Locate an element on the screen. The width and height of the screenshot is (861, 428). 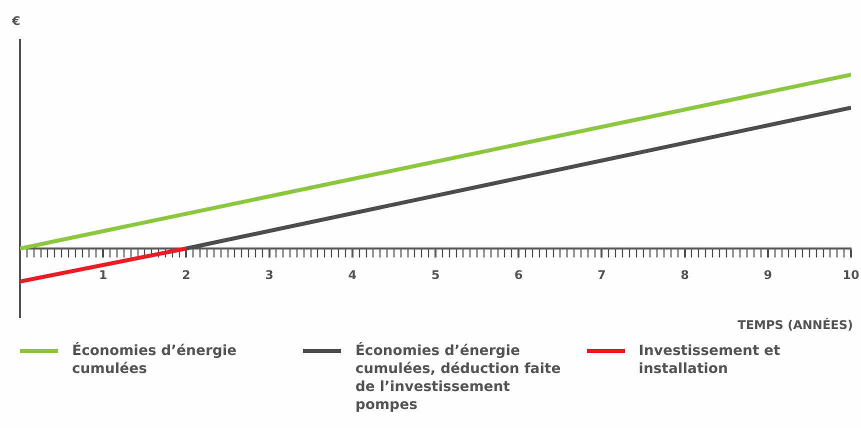
x-tick-label: 9 is located at coordinates (768, 275).